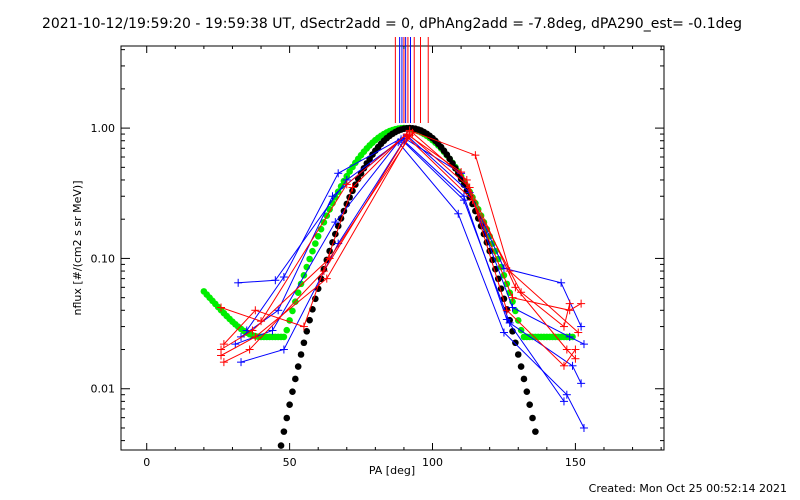 The height and width of the screenshot is (500, 800). I want to click on x-tick-label-3: 150, so click(575, 462).